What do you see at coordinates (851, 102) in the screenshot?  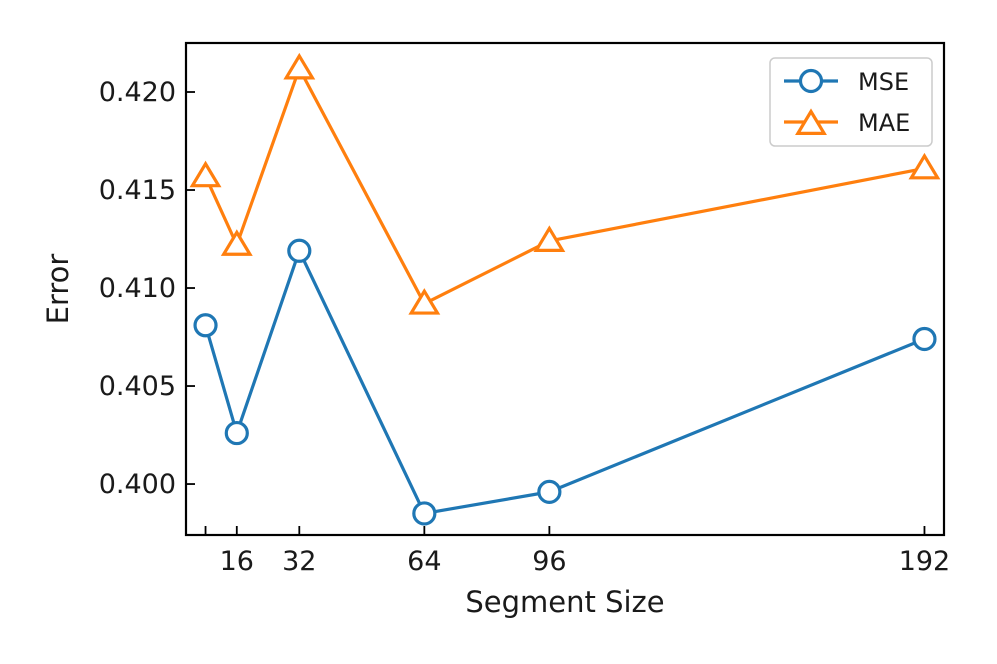 I see `legend: MSE MAE` at bounding box center [851, 102].